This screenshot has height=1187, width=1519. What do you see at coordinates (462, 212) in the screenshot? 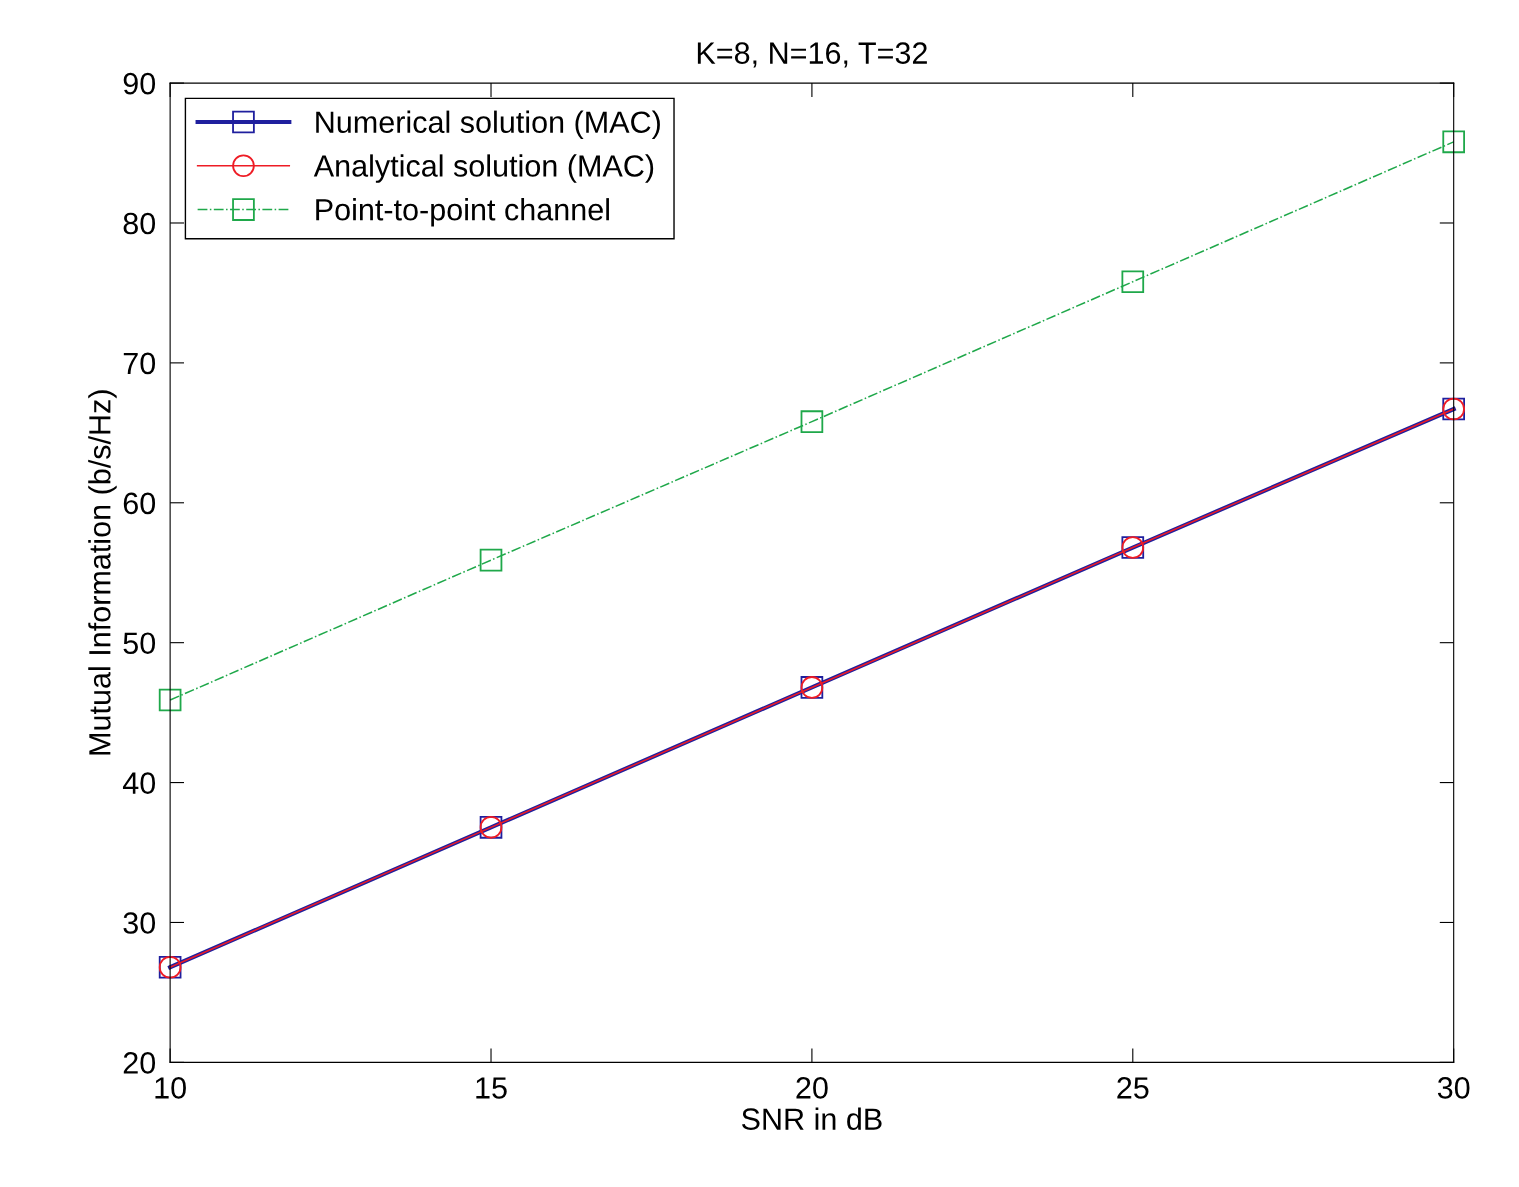
I see `legend-label: Point-to-point channel` at bounding box center [462, 212].